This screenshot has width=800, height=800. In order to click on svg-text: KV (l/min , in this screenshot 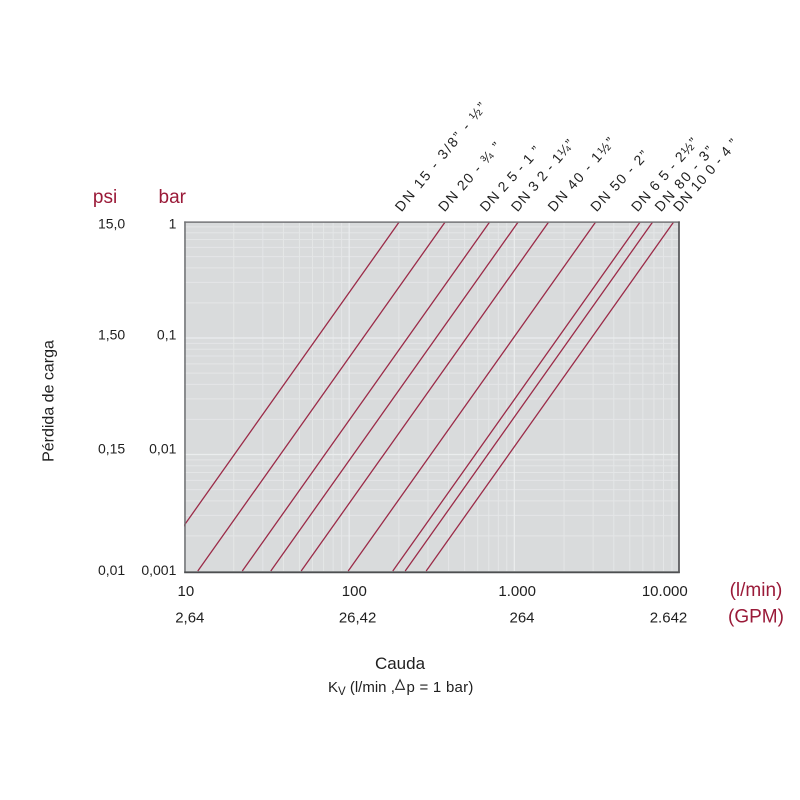, I will do `click(361, 688)`.